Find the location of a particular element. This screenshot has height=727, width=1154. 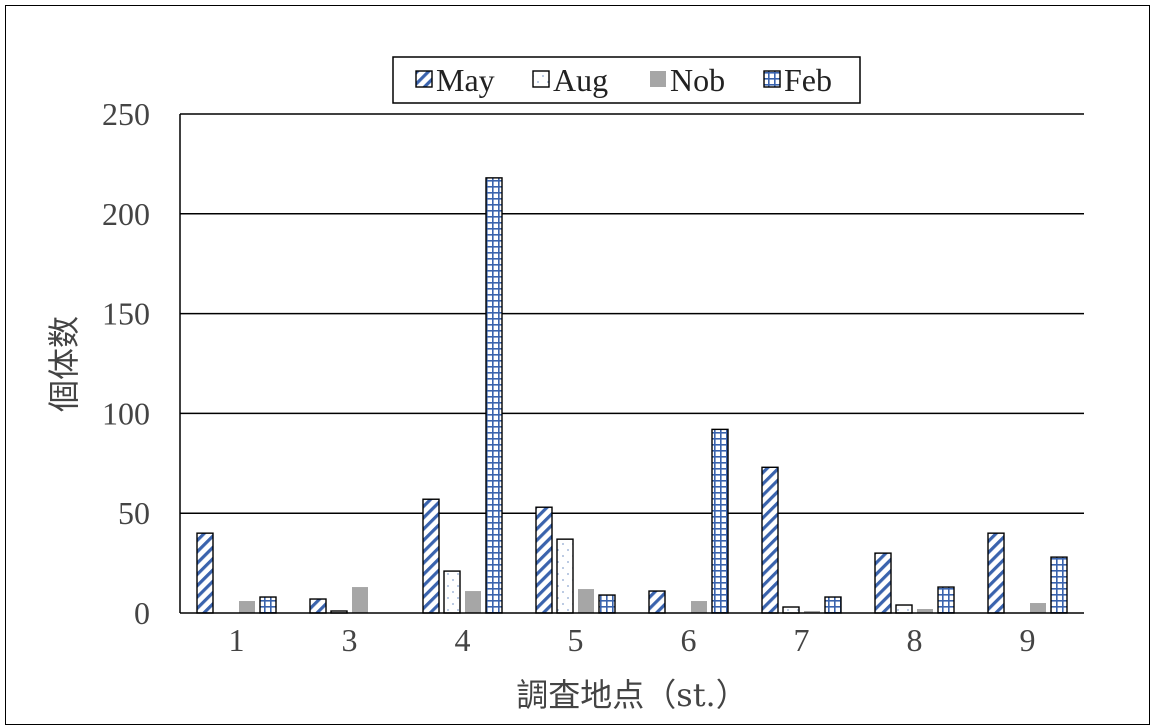

legend-label-nob: Nob is located at coordinates (697, 80).